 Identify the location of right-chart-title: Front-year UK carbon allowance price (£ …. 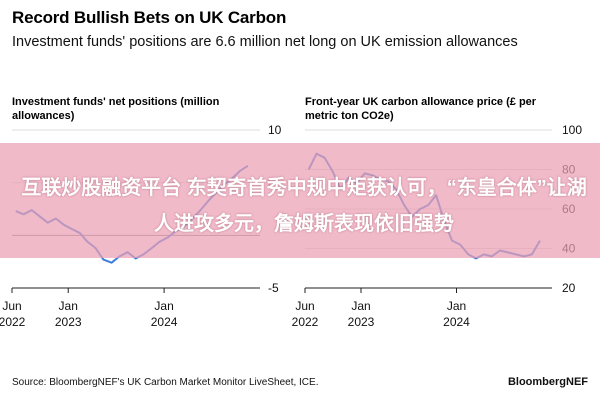
(421, 109).